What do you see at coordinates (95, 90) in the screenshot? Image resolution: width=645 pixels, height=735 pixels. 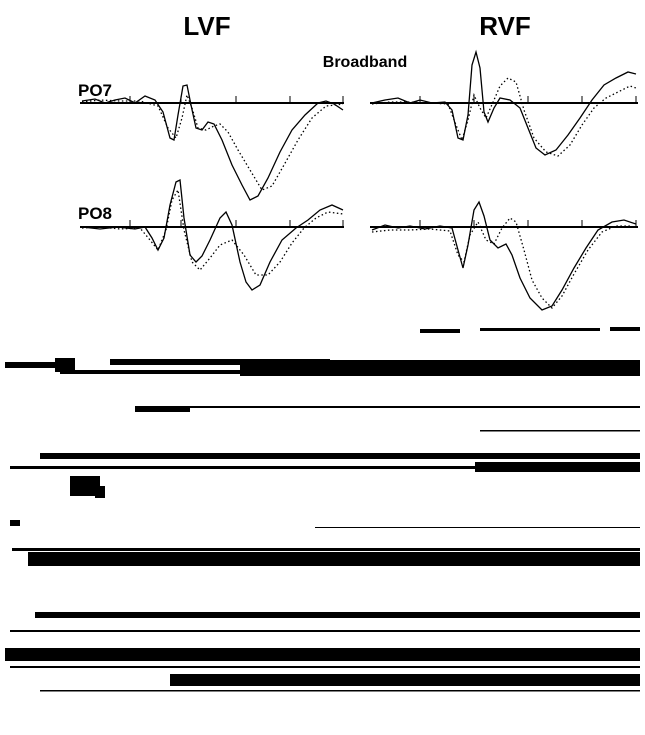 I see `row-label: PO7` at bounding box center [95, 90].